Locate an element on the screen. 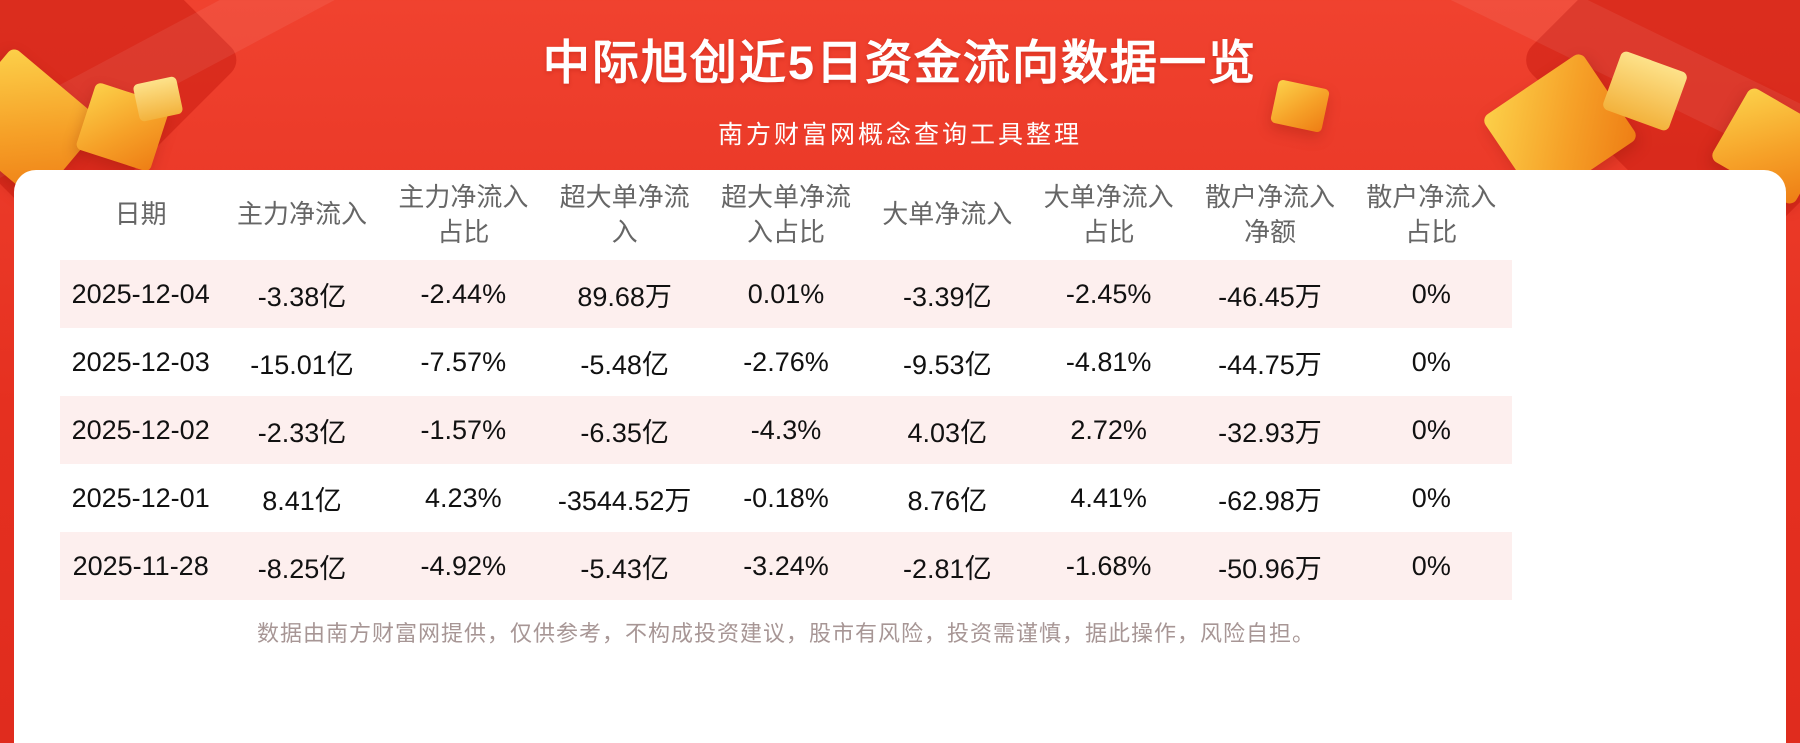 This screenshot has height=743, width=1800. value-cell: 0.01% is located at coordinates (786, 293).